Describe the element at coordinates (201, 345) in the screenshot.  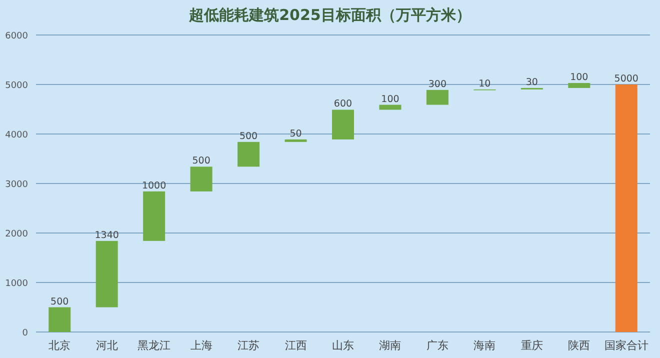
I see `x-tick-label: 上海` at that location.